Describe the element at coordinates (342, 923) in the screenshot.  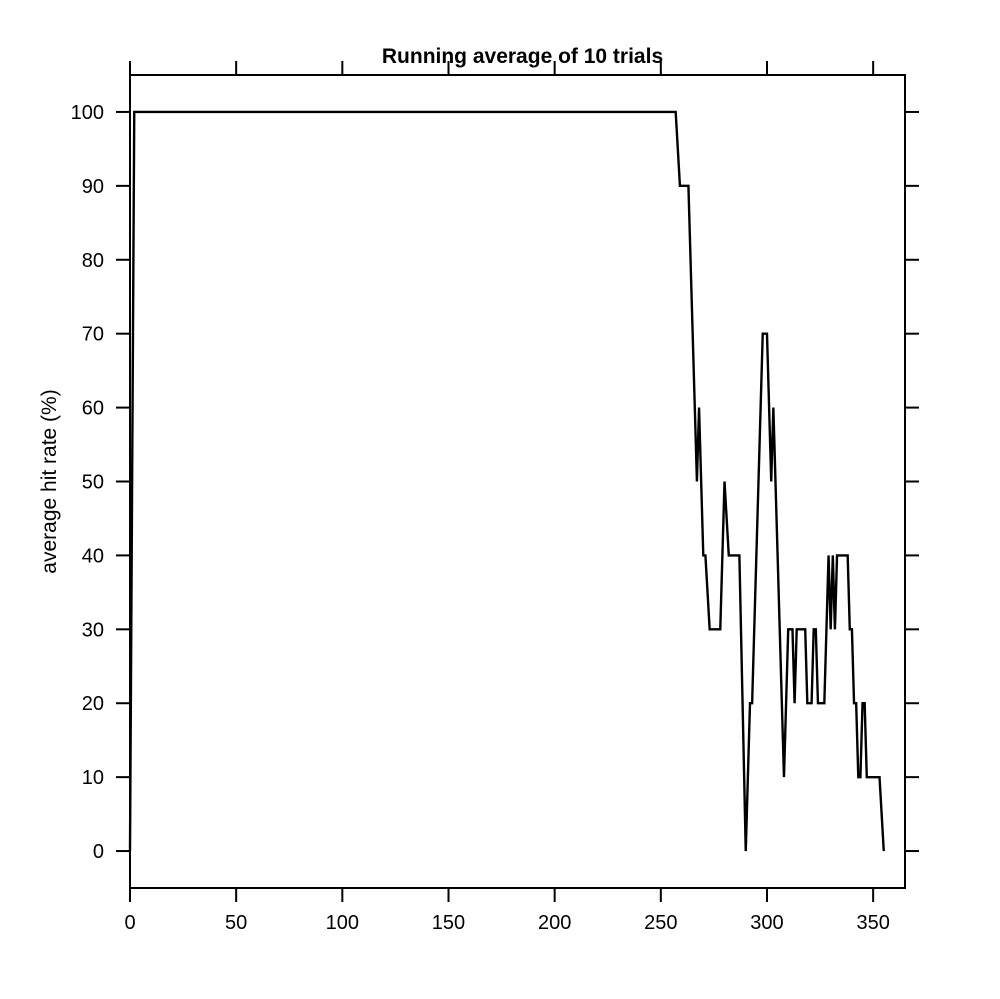
I see `x-tick-label: 100` at that location.